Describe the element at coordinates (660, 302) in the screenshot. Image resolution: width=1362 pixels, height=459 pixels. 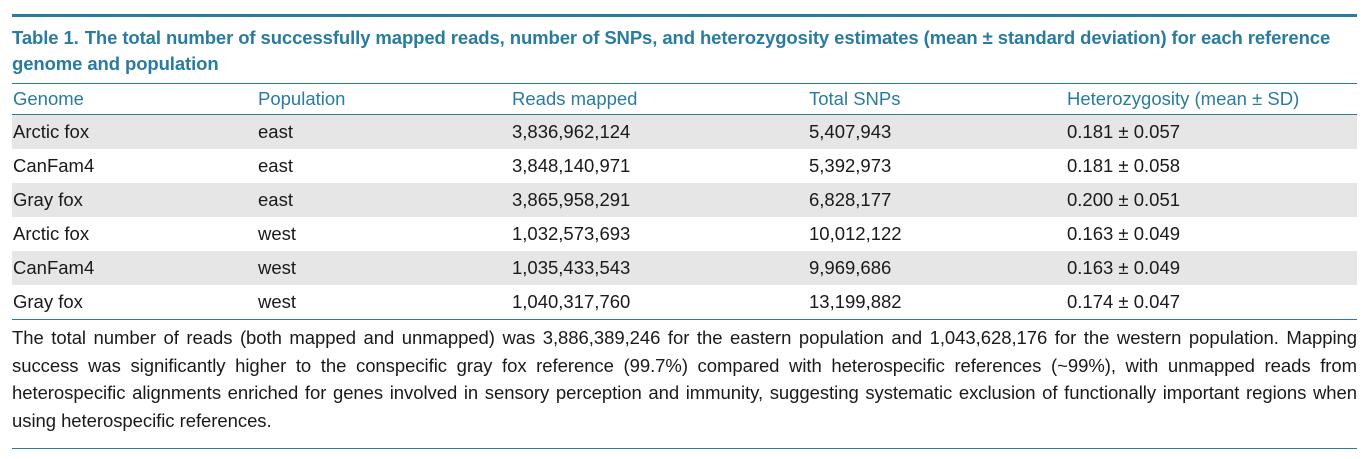
I see `cell-reads-mapped: 1,040,317,760` at that location.